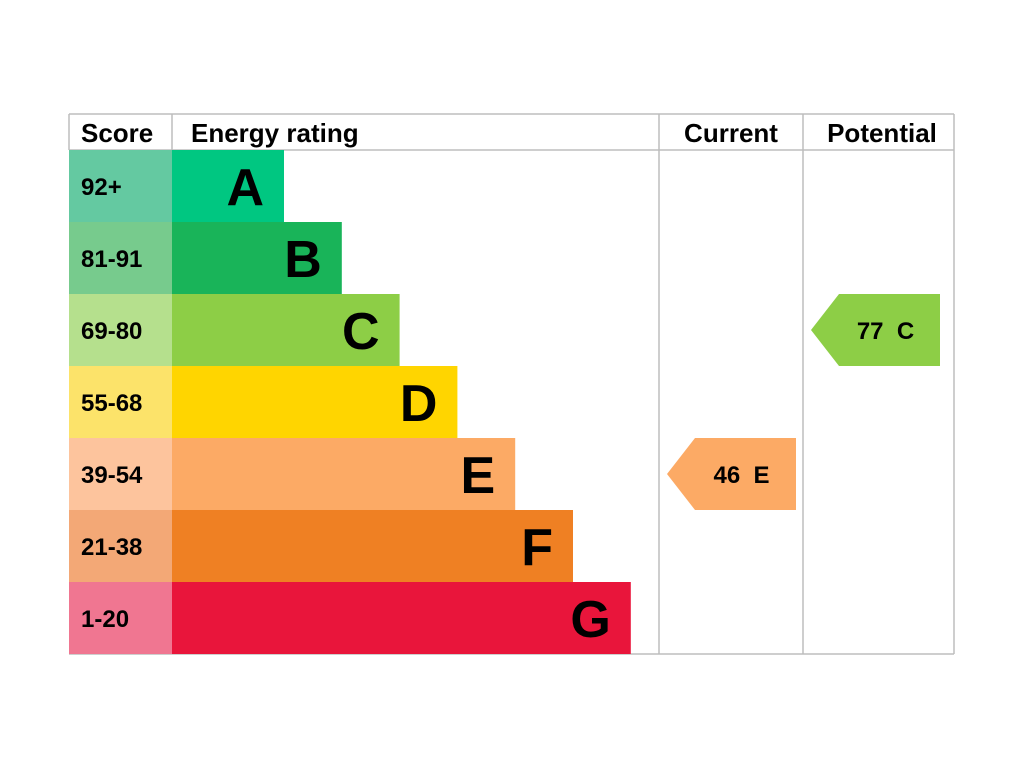  I want to click on band-letter-a: A, so click(245, 188).